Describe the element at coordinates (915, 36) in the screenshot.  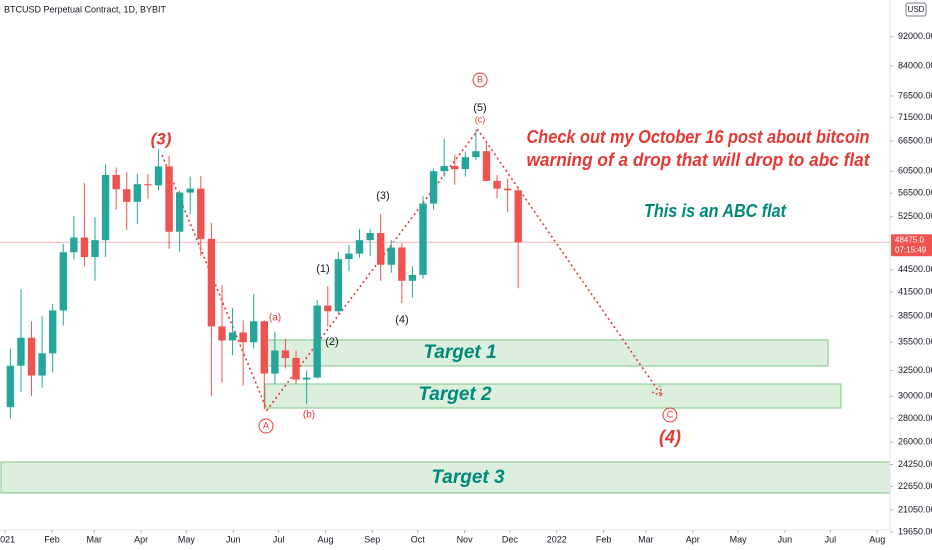
I see `y-tick-label: 92000.00` at that location.